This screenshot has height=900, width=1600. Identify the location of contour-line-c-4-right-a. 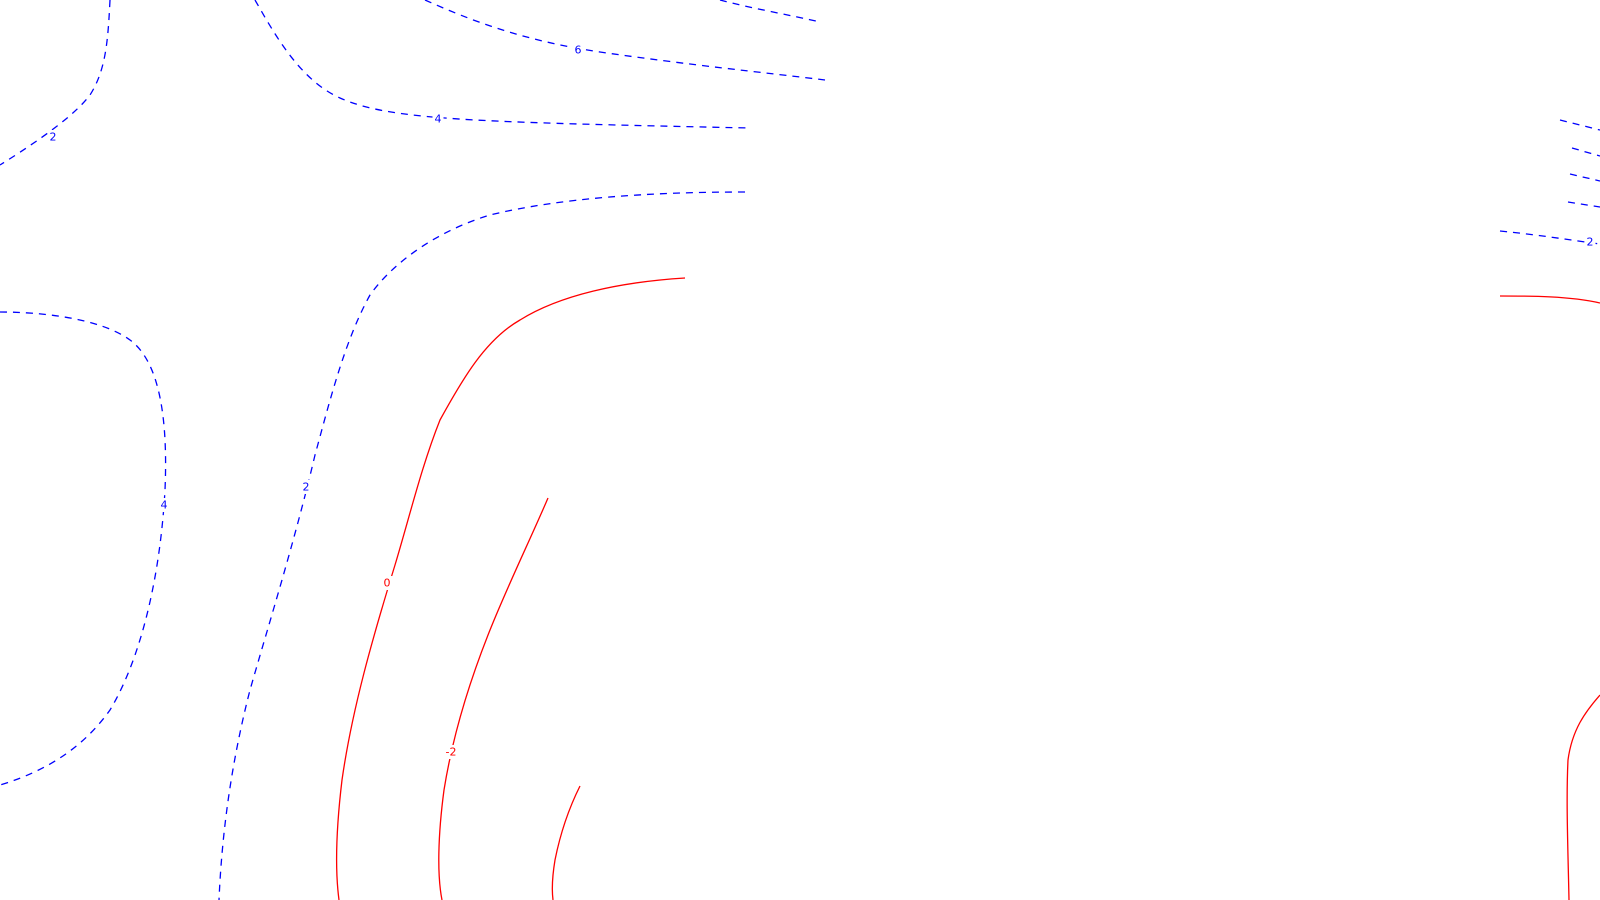
(1579, 125).